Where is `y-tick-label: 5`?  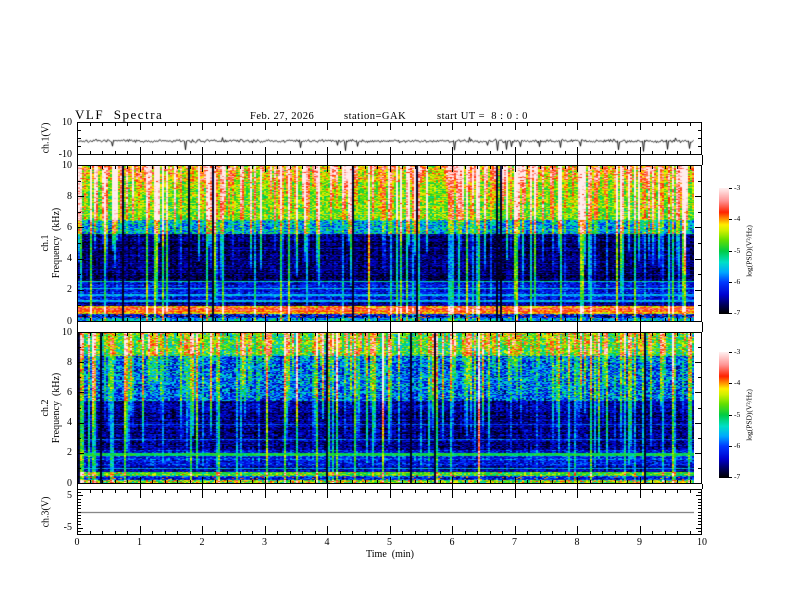 y-tick-label: 5 is located at coordinates (69, 495).